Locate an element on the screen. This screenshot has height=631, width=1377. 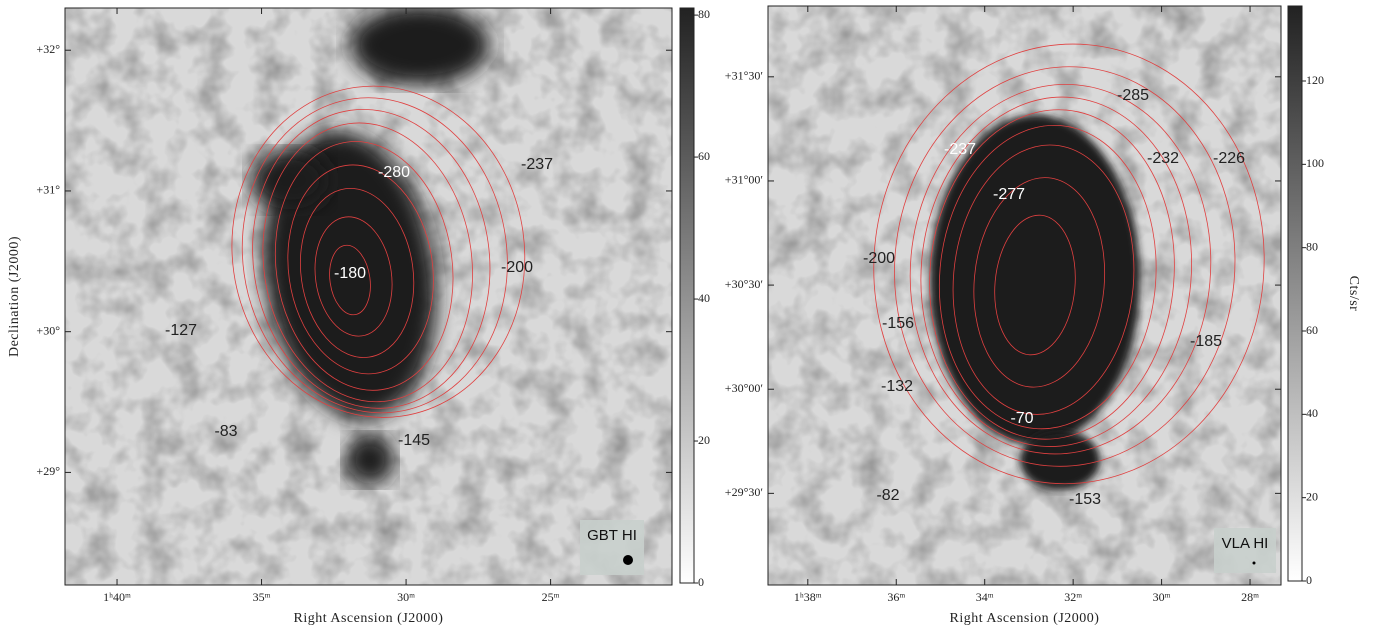
x-tick-label: 32ᵐ is located at coordinates (1073, 597).